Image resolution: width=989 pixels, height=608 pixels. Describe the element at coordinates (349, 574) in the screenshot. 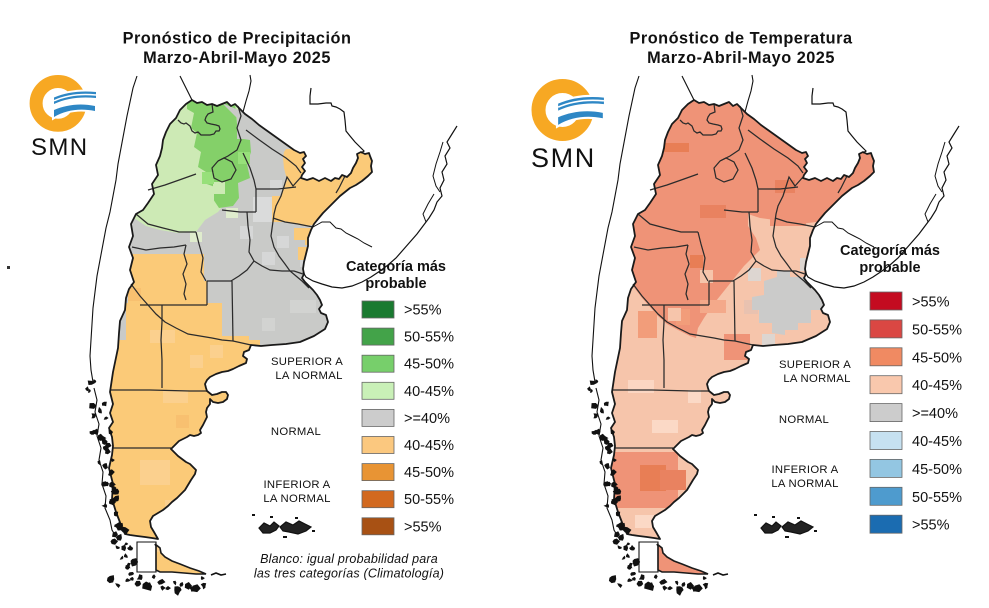

I see `svg-text:las tres categorías (Climatolo: las tres categorías (Climatología)` at that location.